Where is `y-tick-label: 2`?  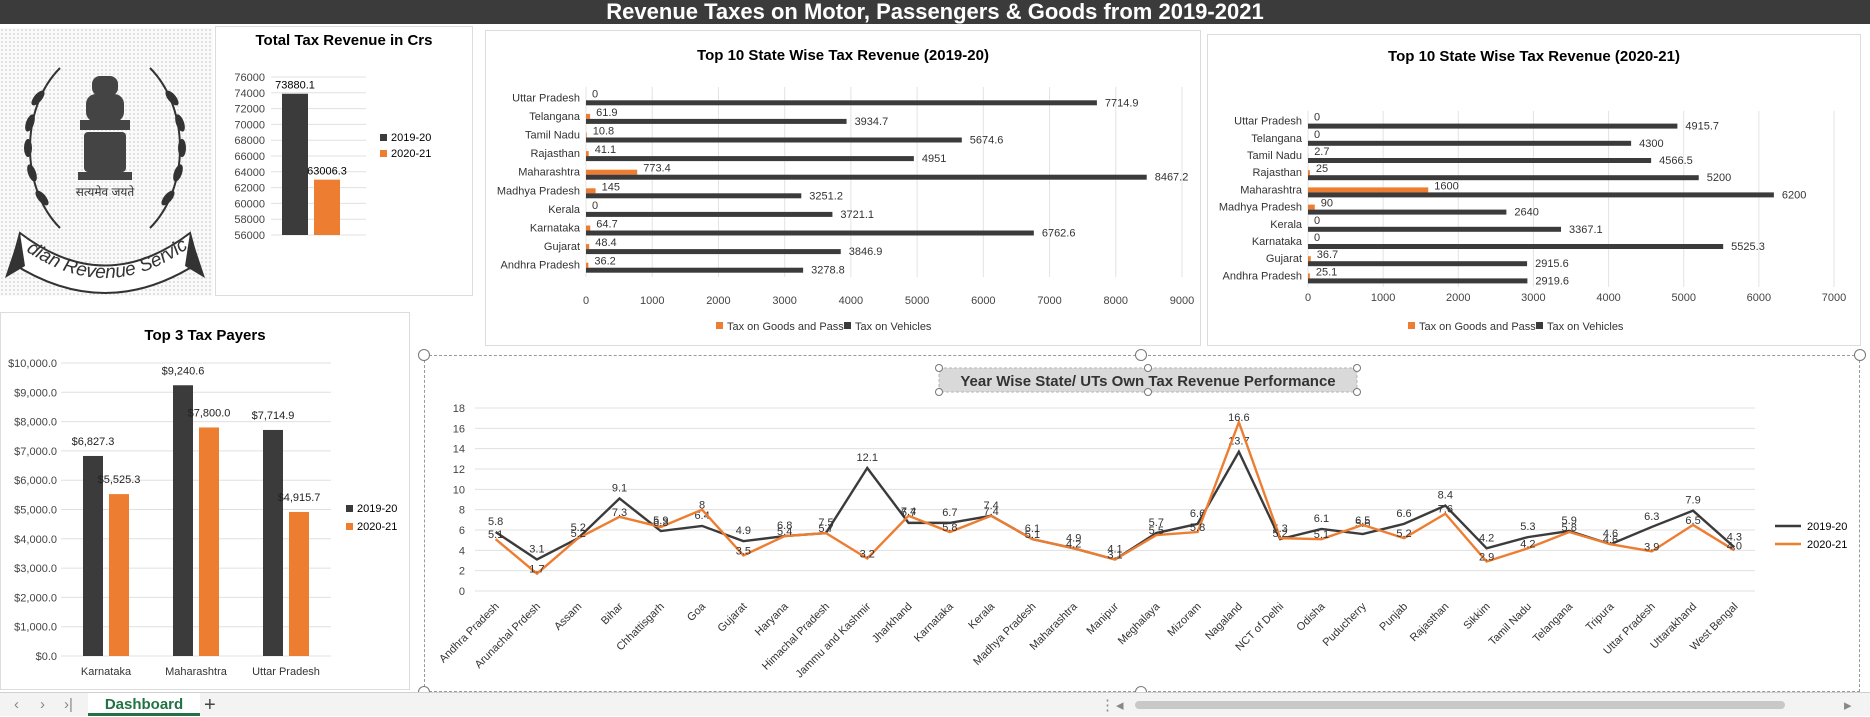
y-tick-label: 2 is located at coordinates (462, 572).